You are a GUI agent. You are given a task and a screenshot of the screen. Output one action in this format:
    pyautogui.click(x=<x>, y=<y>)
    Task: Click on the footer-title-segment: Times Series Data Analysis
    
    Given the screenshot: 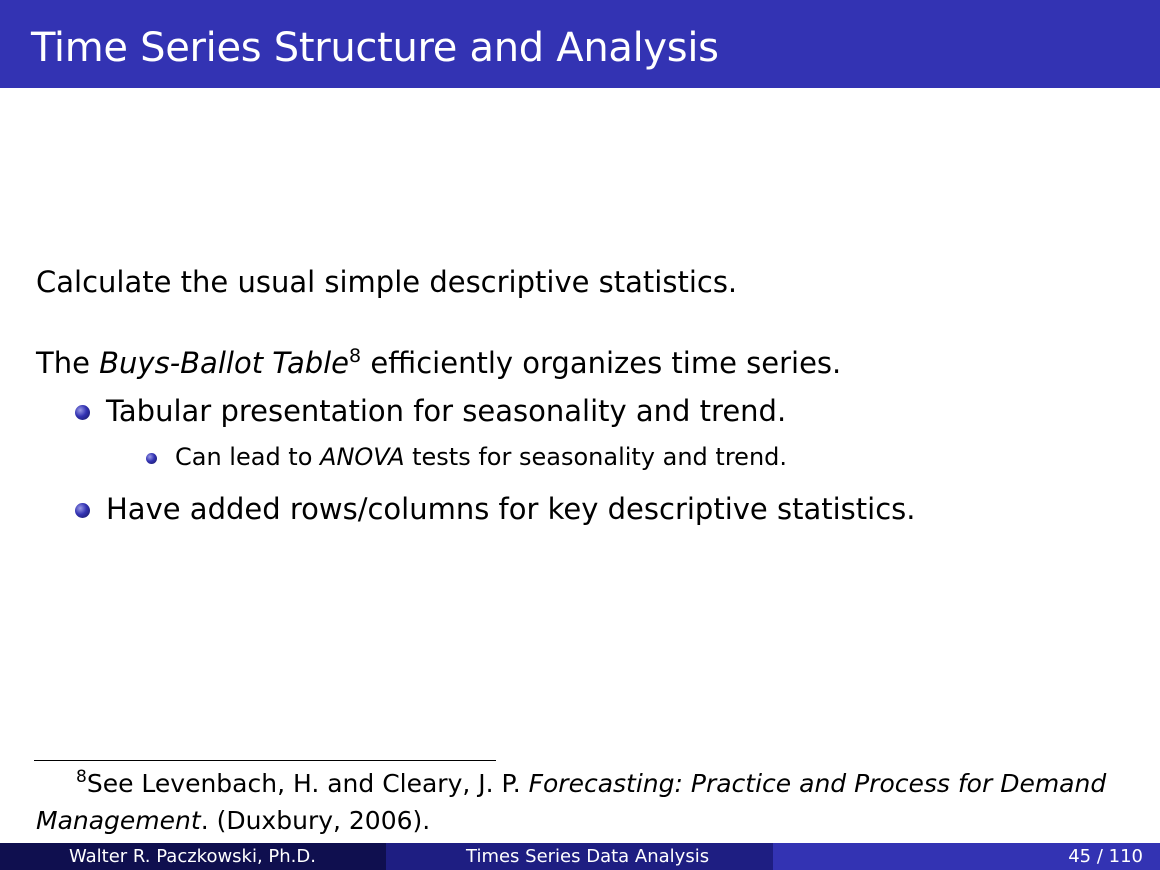 What is the action you would take?
    pyautogui.click(x=579, y=856)
    